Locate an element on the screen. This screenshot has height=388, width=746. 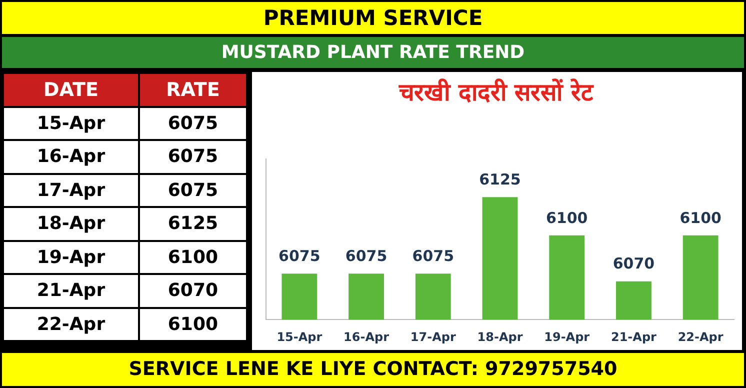
data-label: 6070 is located at coordinates (633, 263).